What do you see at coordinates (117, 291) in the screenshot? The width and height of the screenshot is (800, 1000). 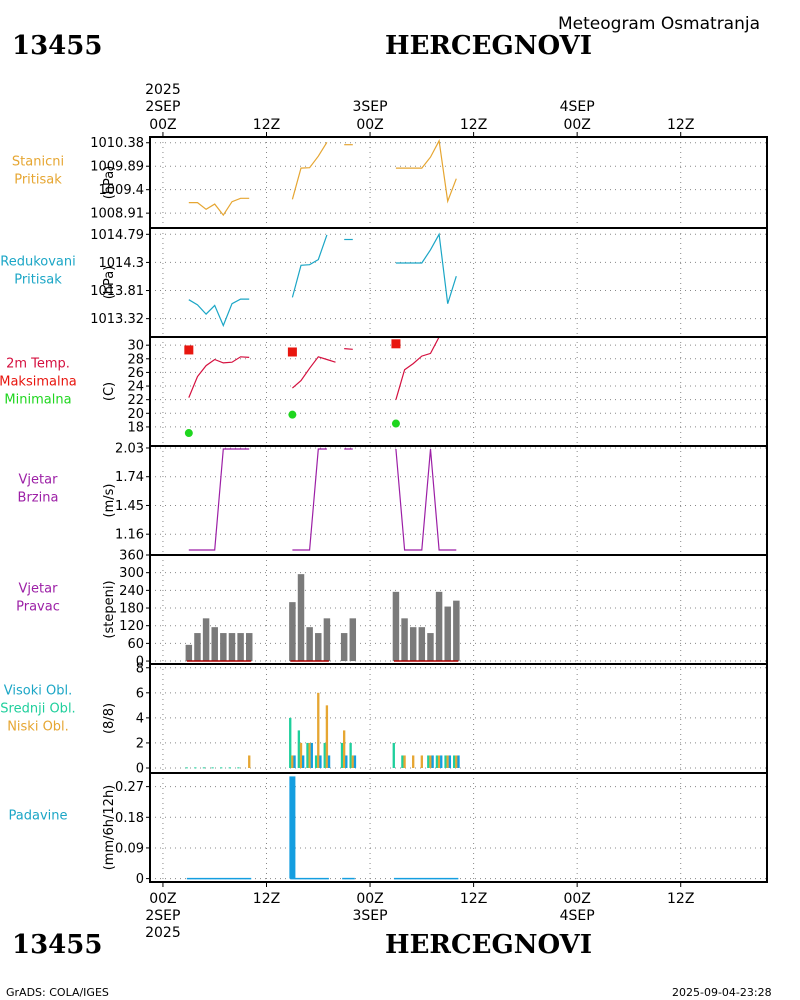 I see `pressure-reduced-ytick-label: 1013.81` at bounding box center [117, 291].